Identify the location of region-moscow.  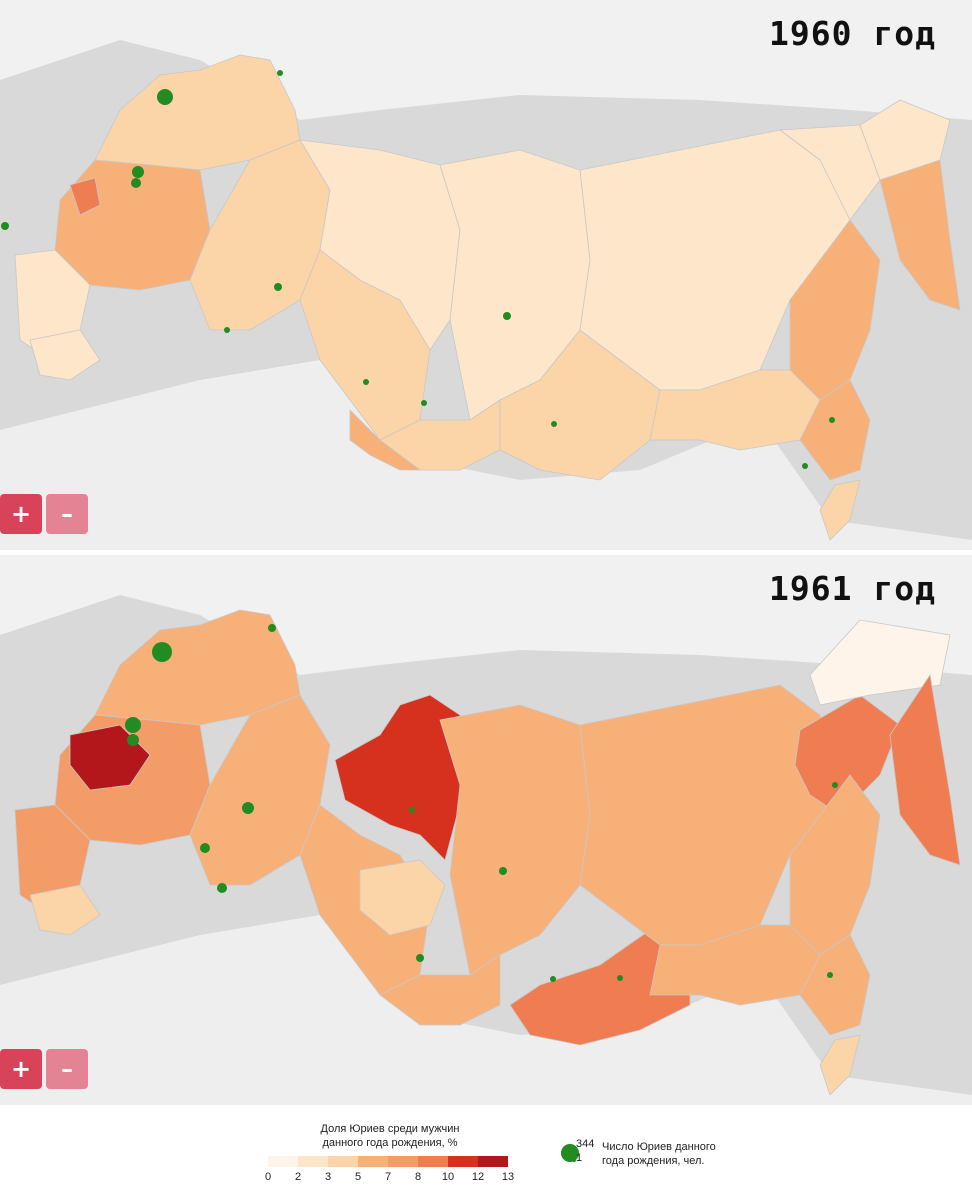
(85, 196).